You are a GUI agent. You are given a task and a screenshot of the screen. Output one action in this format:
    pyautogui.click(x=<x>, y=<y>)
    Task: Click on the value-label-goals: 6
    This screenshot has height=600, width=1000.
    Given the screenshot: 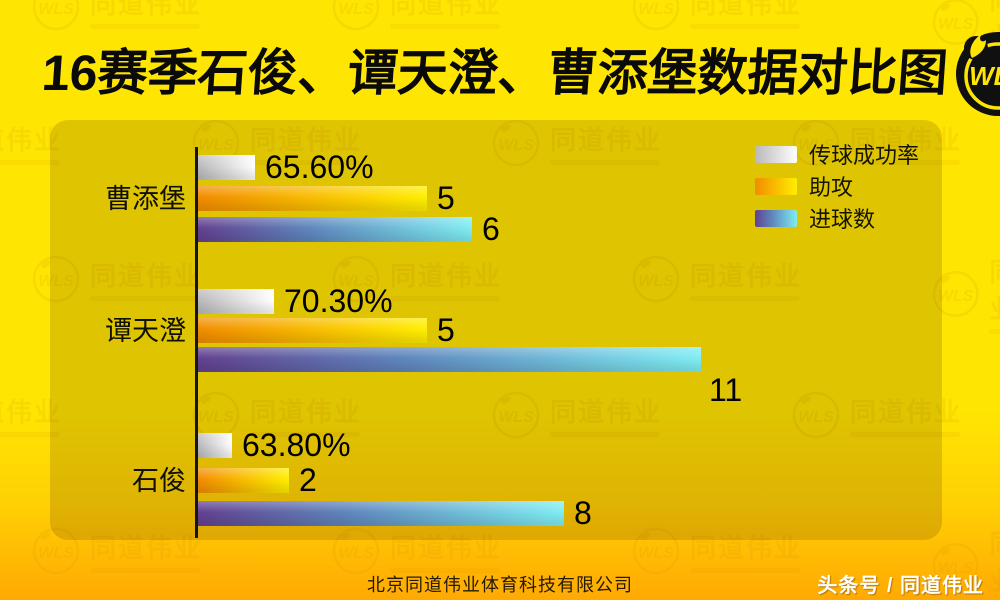 What is the action you would take?
    pyautogui.click(x=491, y=229)
    